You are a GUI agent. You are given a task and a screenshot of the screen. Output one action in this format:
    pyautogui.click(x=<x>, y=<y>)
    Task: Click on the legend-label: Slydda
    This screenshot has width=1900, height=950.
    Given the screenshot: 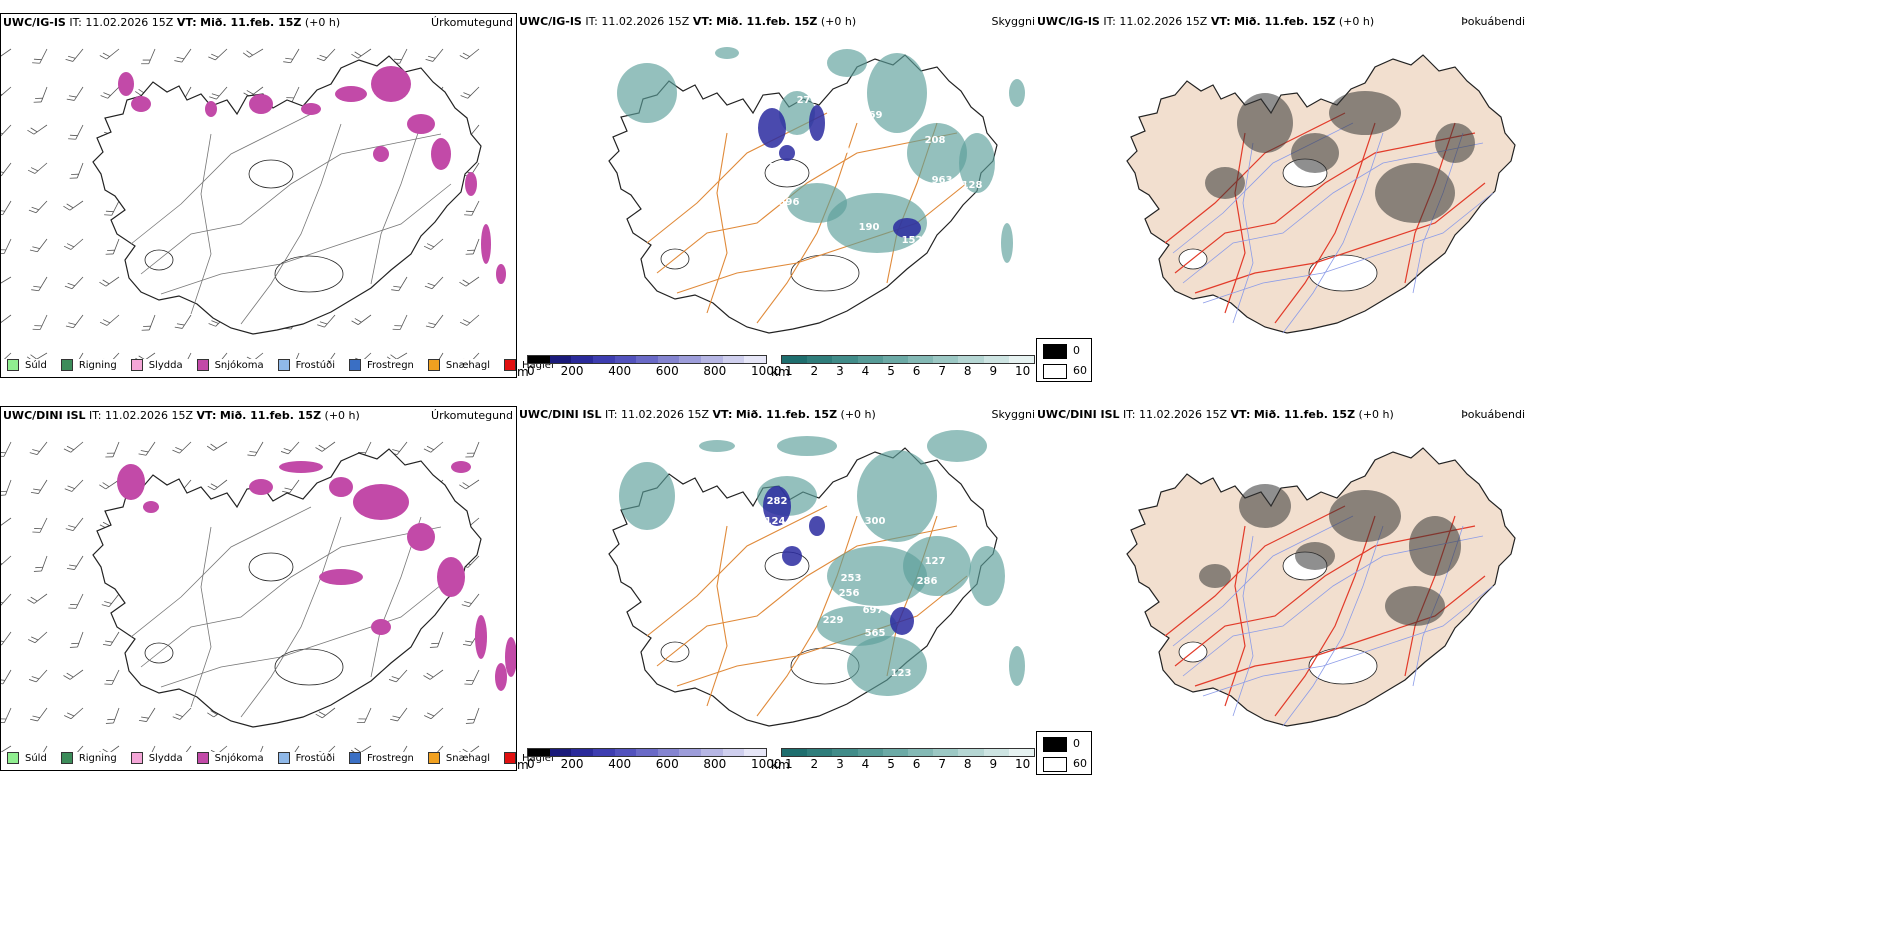 What is the action you would take?
    pyautogui.click(x=165, y=758)
    